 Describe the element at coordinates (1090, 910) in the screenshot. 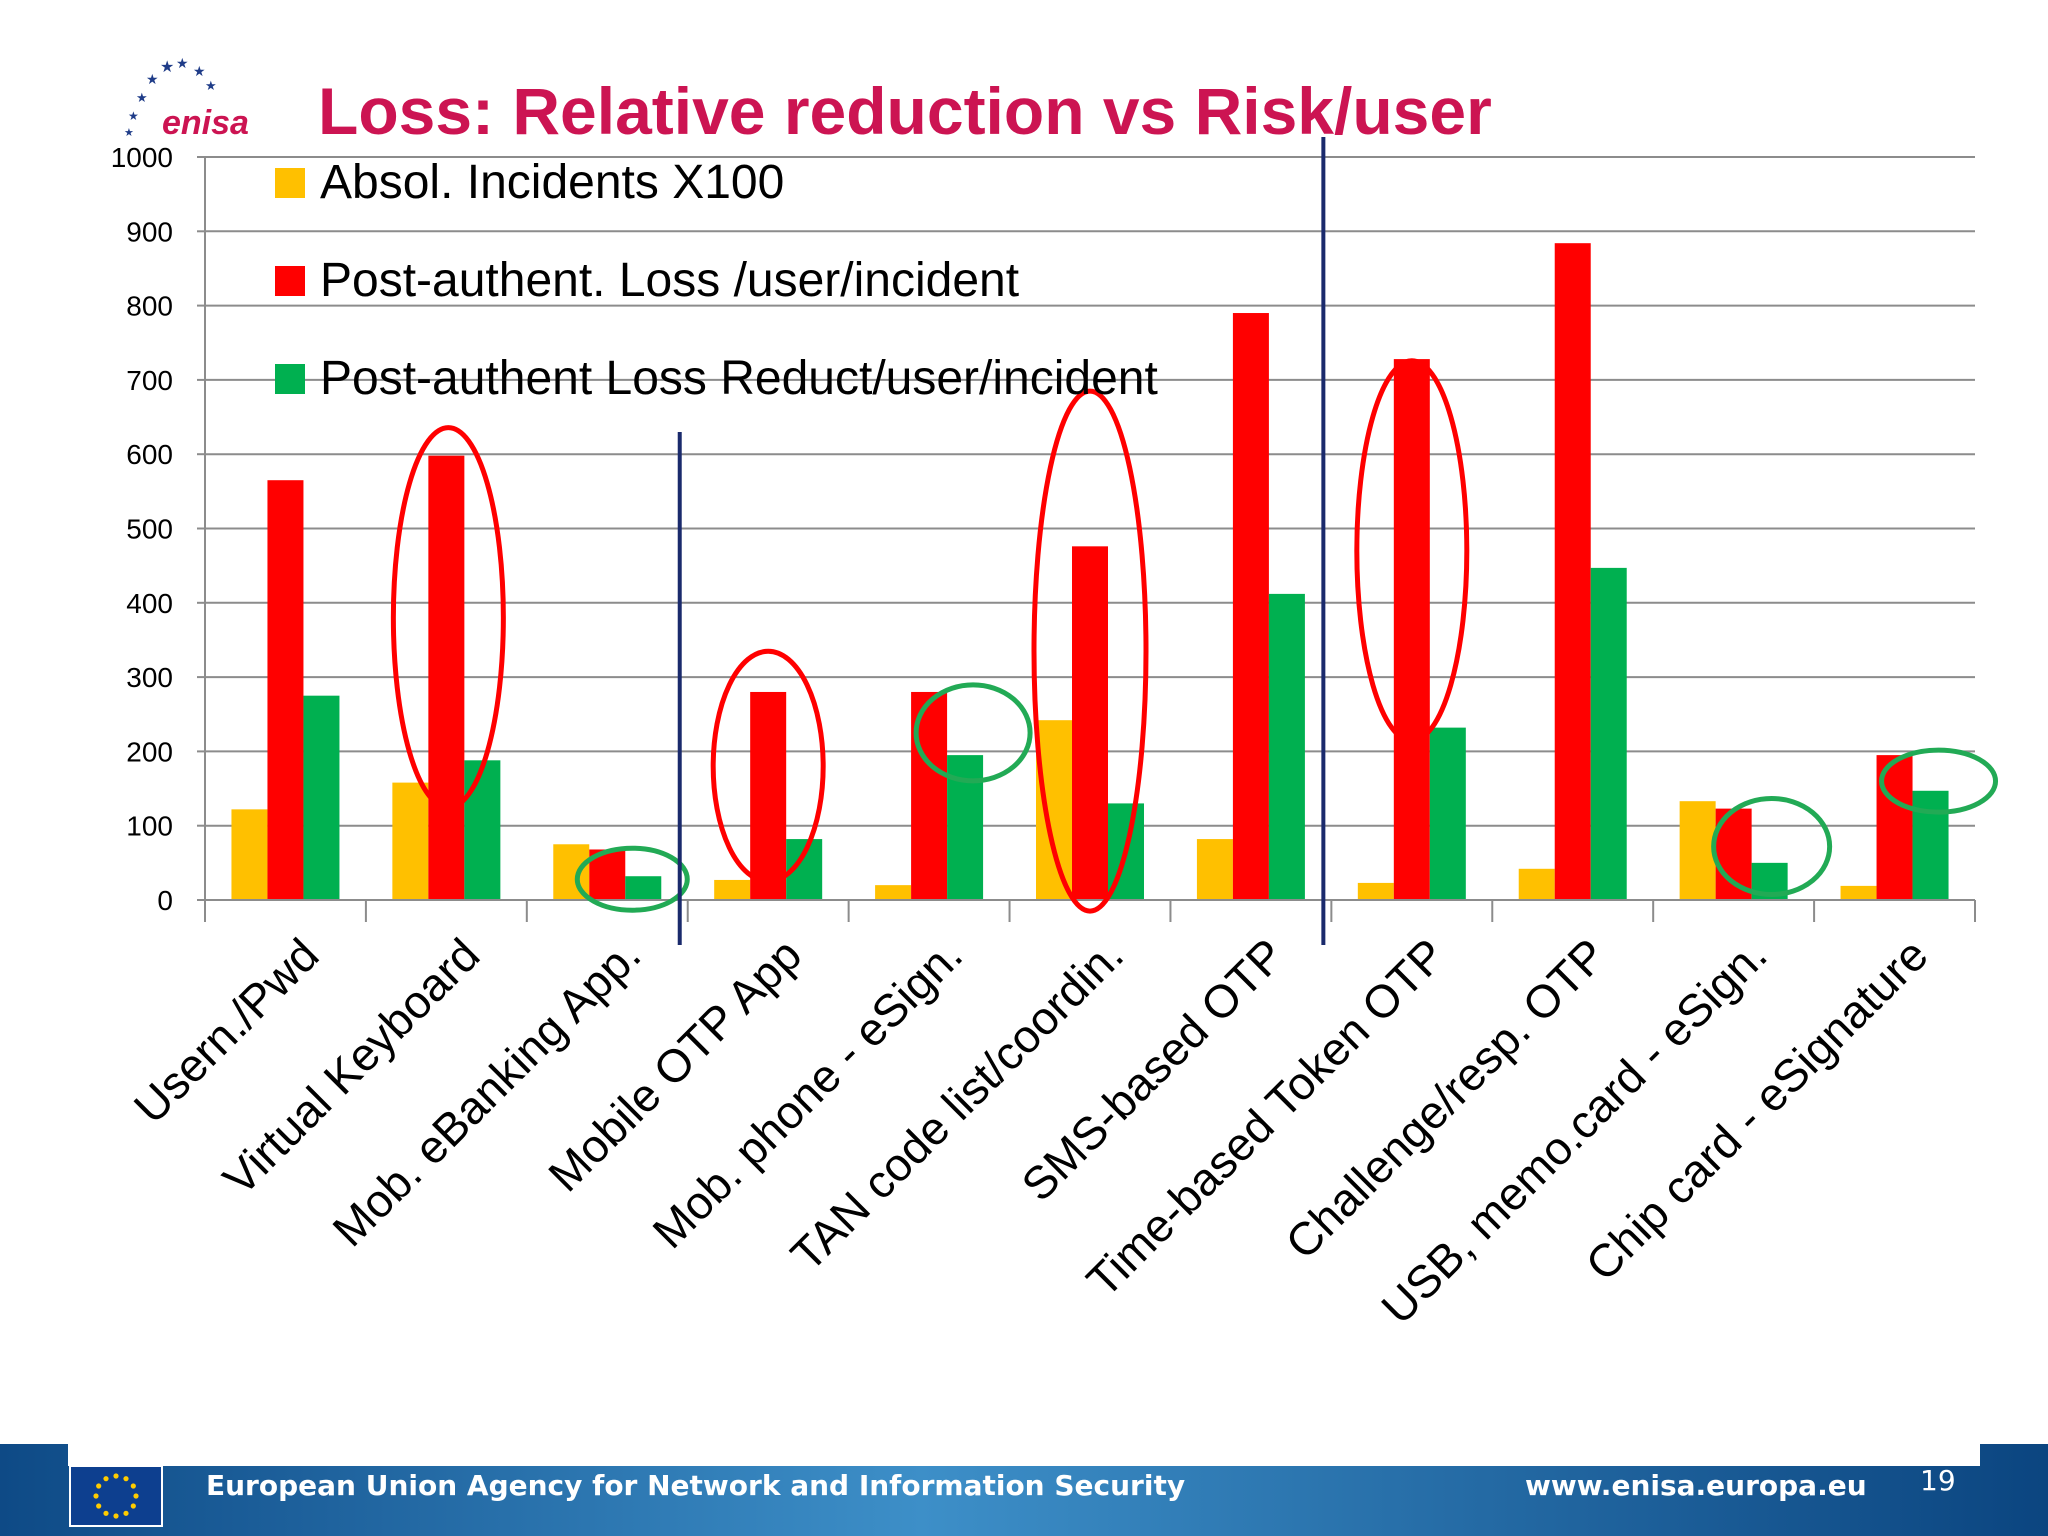

I see `x-axis` at that location.